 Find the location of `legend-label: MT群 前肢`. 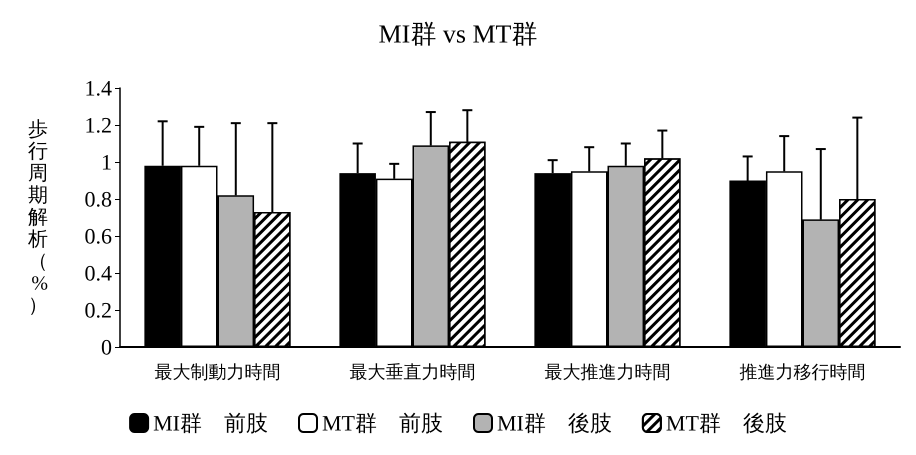

legend-label: MT群 前肢 is located at coordinates (382, 423).